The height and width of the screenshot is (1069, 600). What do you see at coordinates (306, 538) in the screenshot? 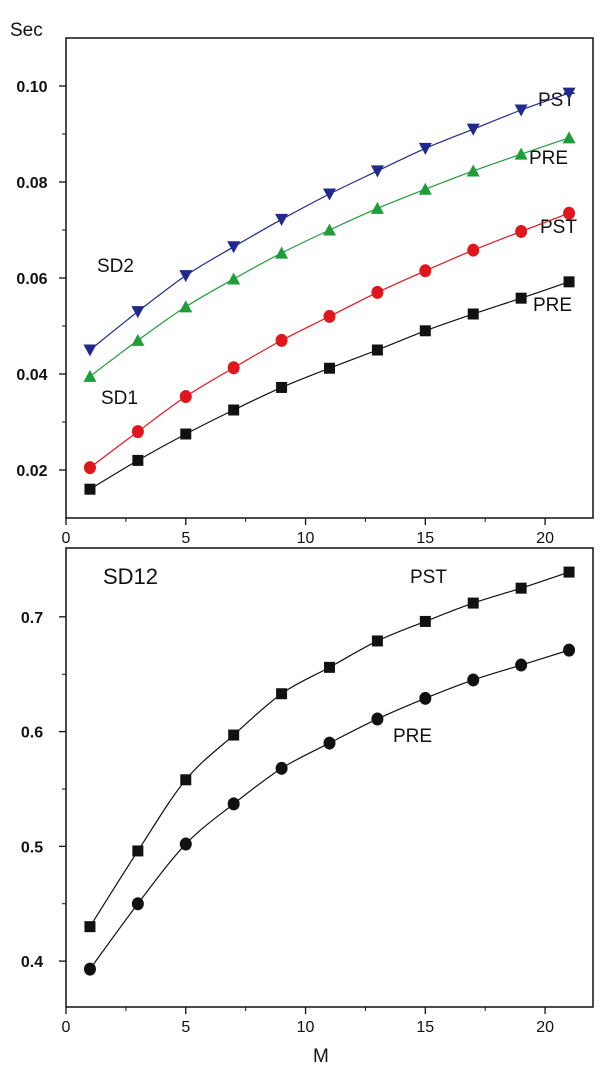
I see `top-xtick-label: 10` at bounding box center [306, 538].